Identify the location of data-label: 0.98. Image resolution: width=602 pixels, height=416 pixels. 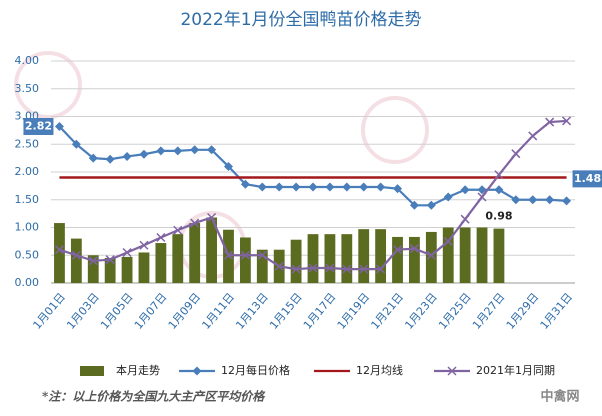
(498, 216).